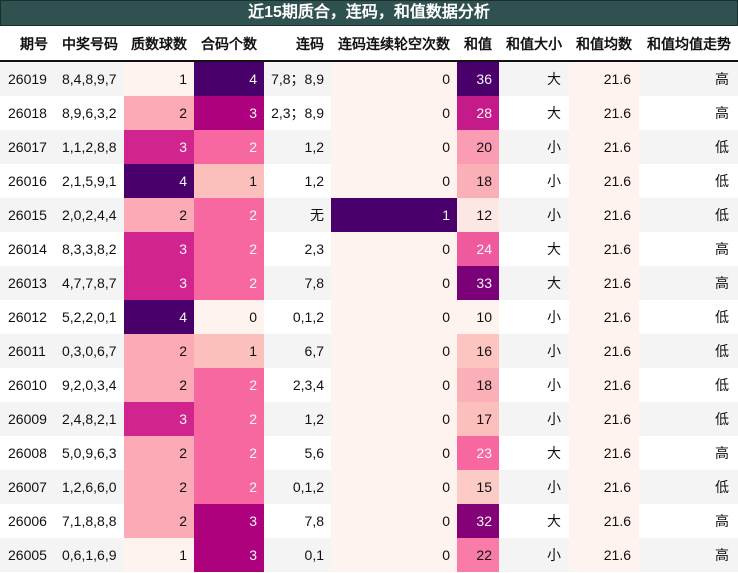 The width and height of the screenshot is (738, 573). What do you see at coordinates (27, 385) in the screenshot?
I see `cell-issue: 26010` at bounding box center [27, 385].